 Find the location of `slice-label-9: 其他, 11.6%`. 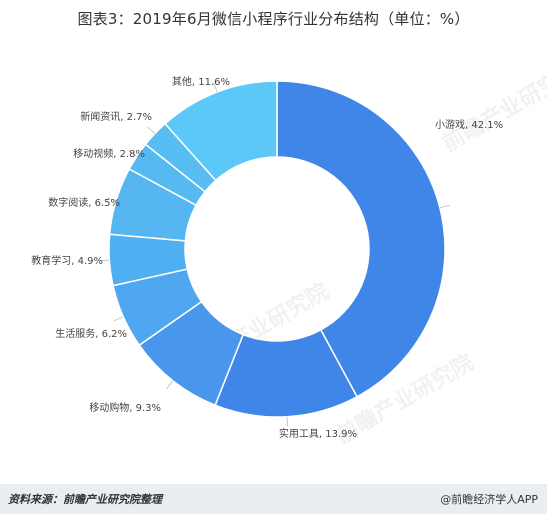

slice-label-9: 其他, 11.6% is located at coordinates (201, 81).